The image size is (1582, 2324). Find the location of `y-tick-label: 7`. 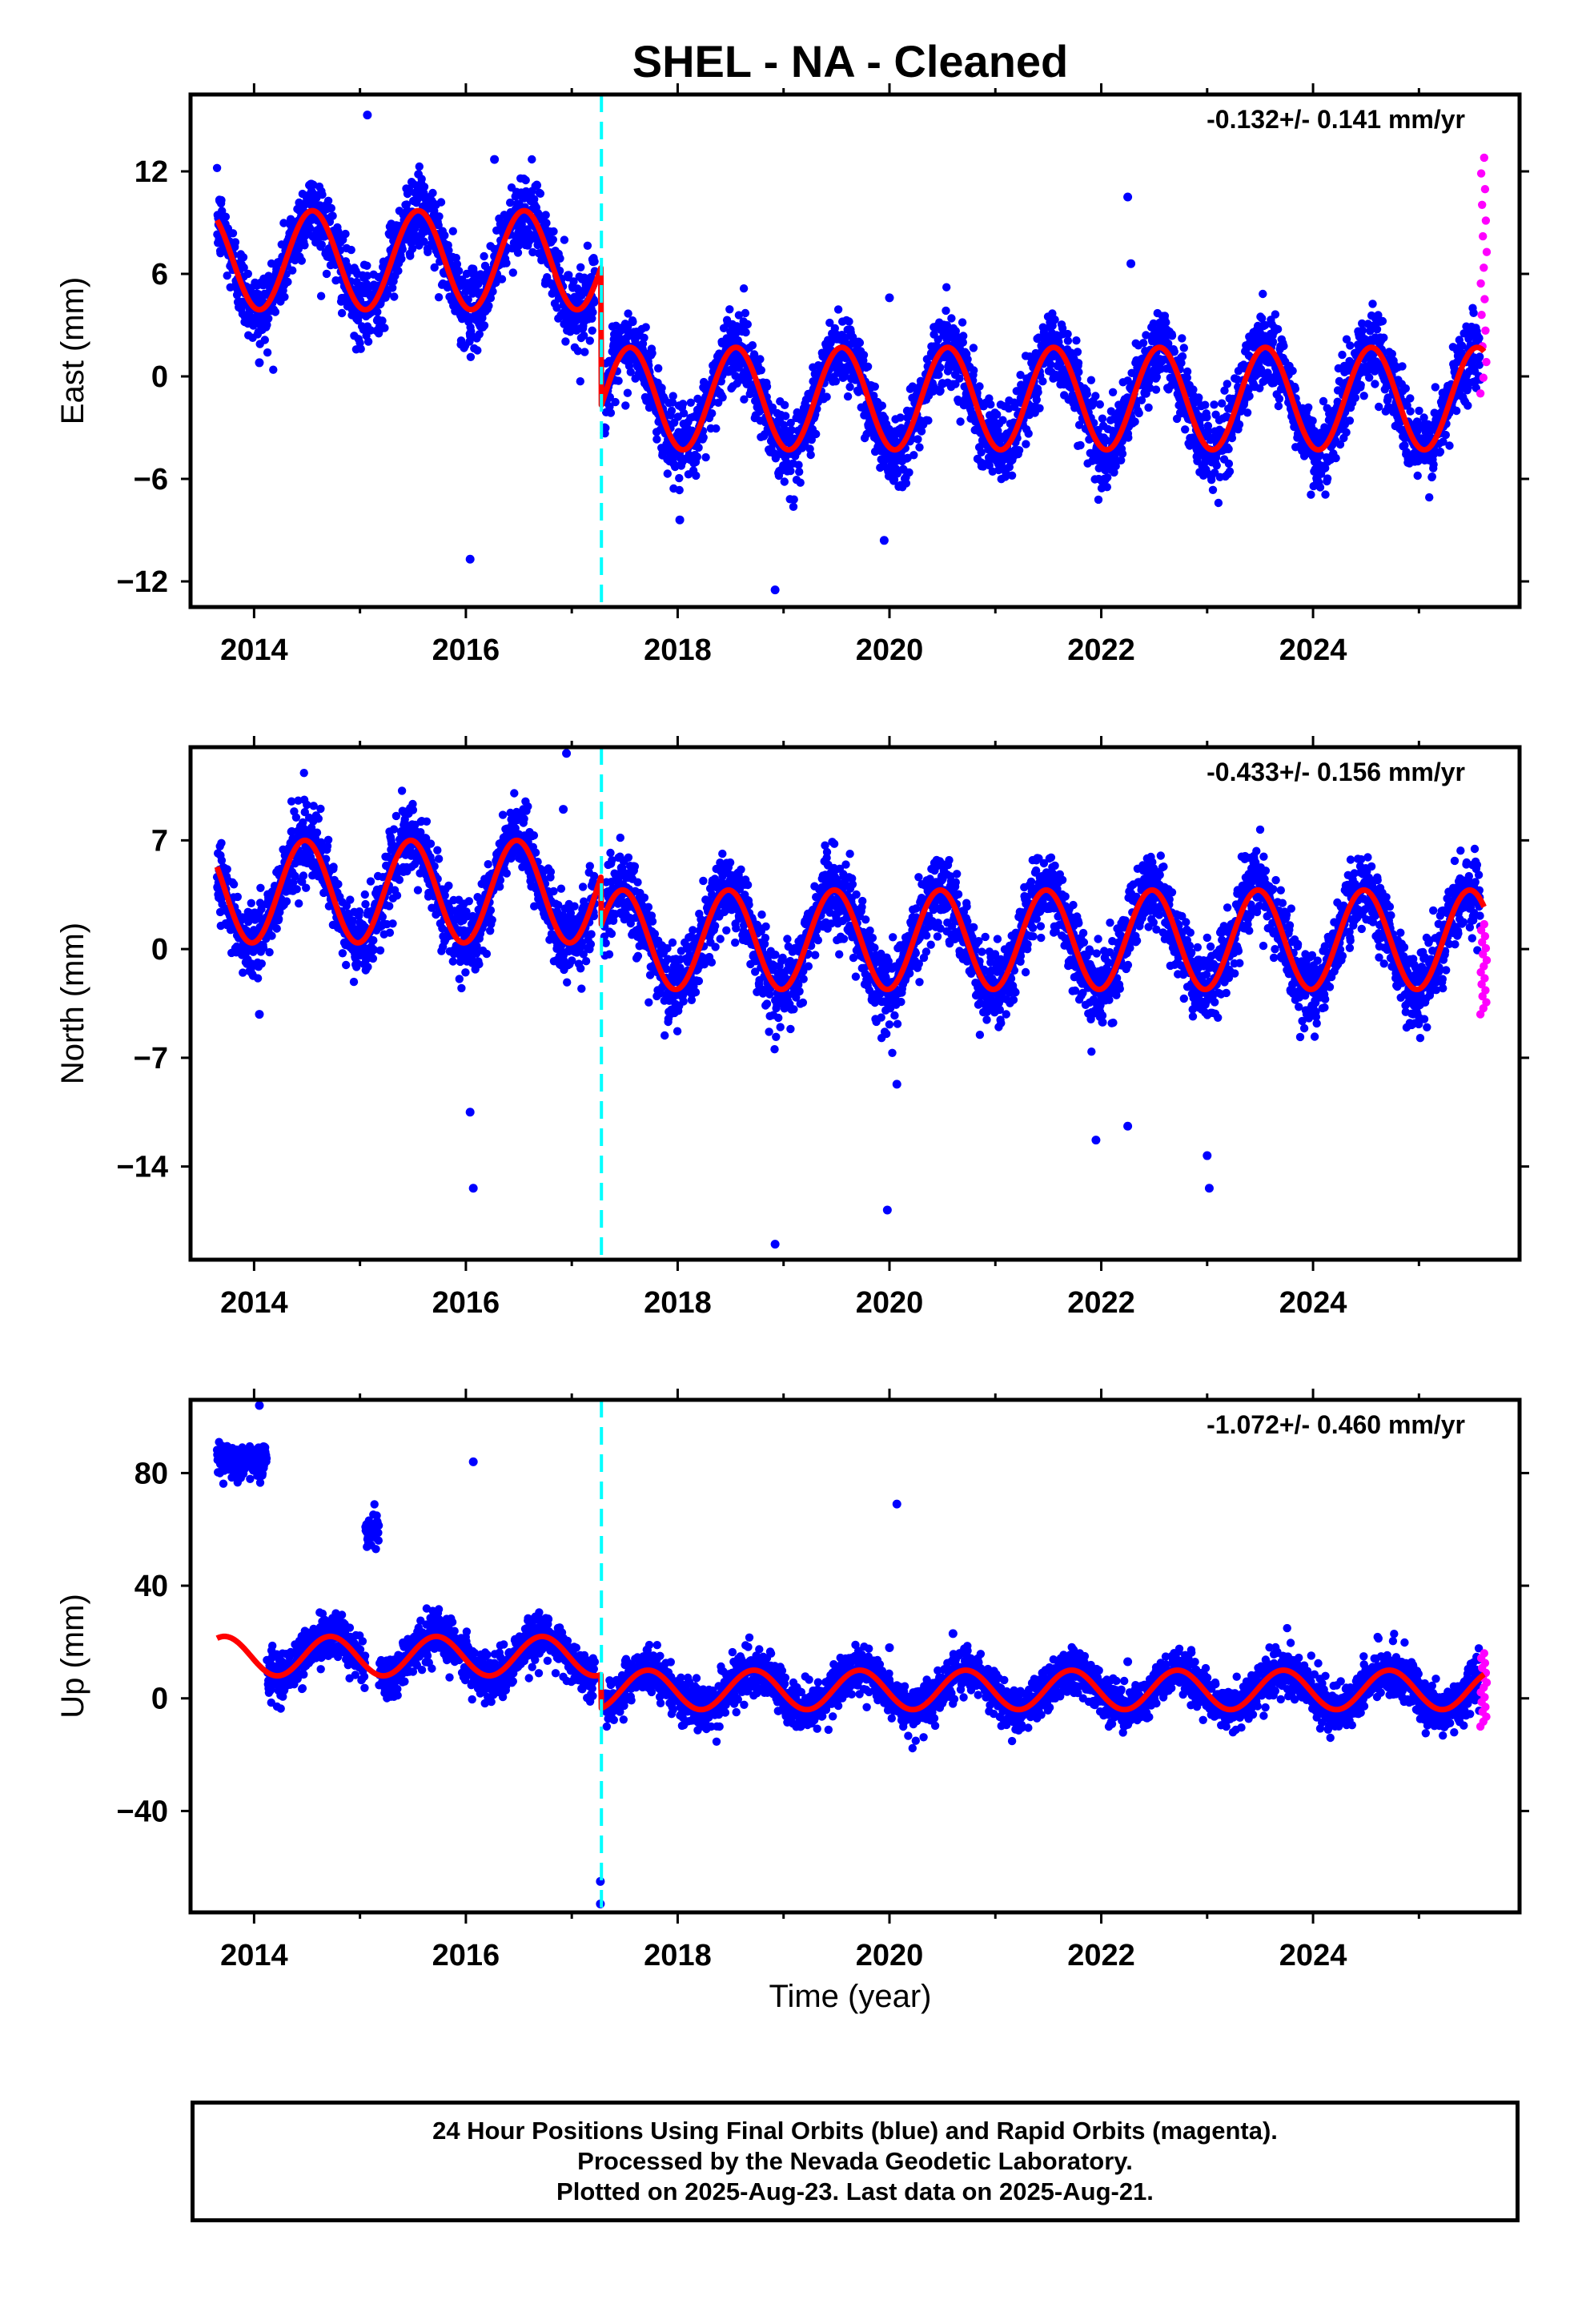

y-tick-label: 7 is located at coordinates (159, 841).